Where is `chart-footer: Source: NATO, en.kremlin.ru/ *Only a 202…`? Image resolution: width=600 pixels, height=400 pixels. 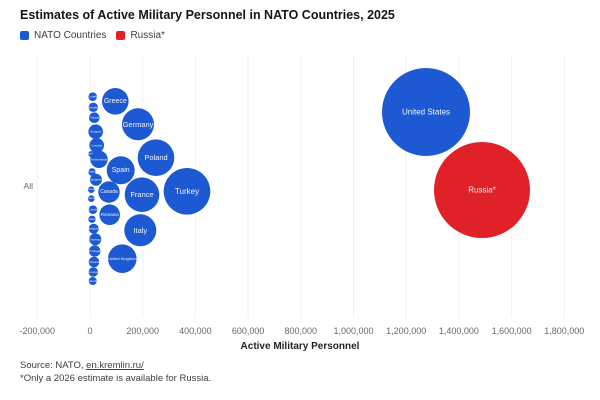
chart-footer: Source: NATO, en.kremlin.ru/ *Only a 202… is located at coordinates (115, 372).